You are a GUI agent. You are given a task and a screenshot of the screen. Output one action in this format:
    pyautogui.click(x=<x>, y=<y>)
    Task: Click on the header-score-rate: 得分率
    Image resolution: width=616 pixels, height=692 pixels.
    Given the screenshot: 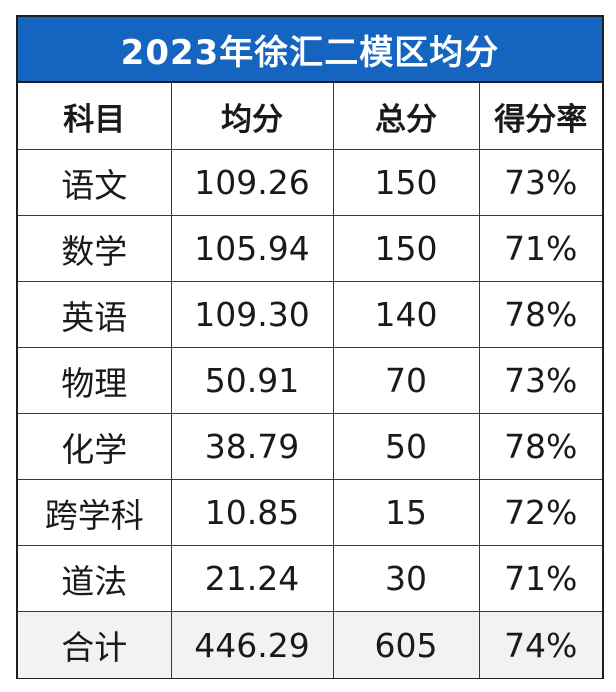 What is the action you would take?
    pyautogui.click(x=540, y=116)
    